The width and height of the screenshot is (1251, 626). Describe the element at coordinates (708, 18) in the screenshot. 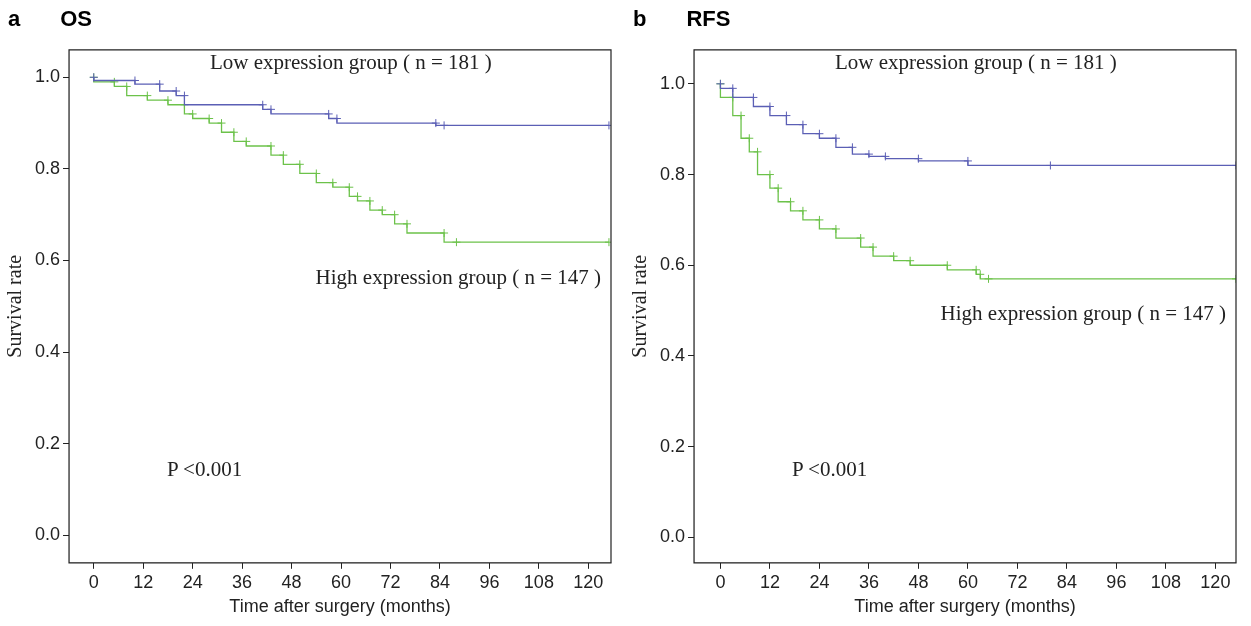

I see `chart-title: RFS` at that location.